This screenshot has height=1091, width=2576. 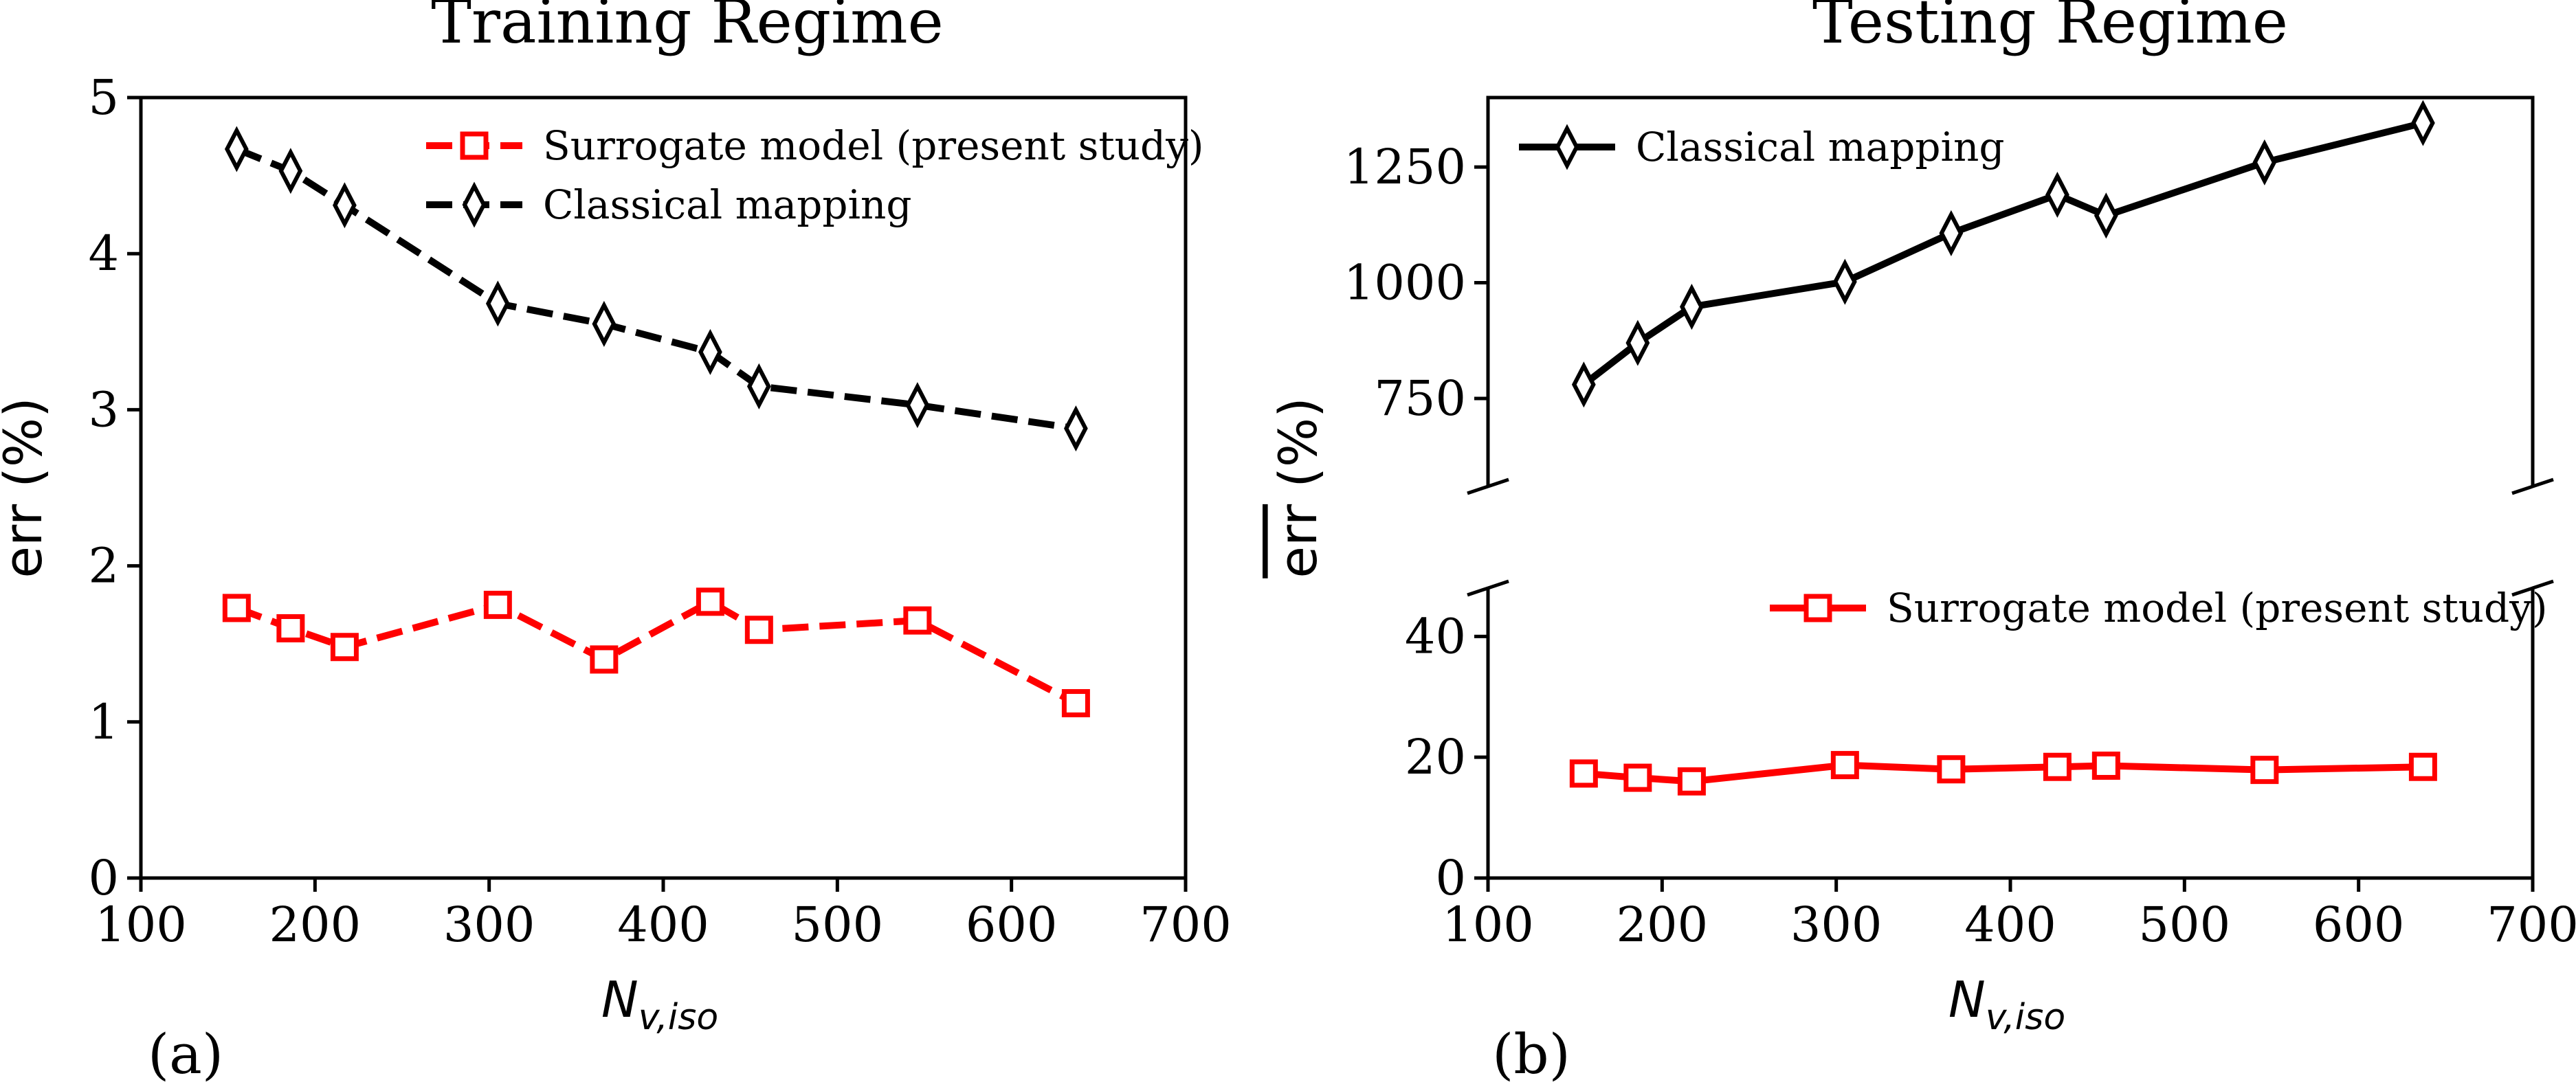 What do you see at coordinates (103, 253) in the screenshot?
I see `y-tick-label: 4` at bounding box center [103, 253].